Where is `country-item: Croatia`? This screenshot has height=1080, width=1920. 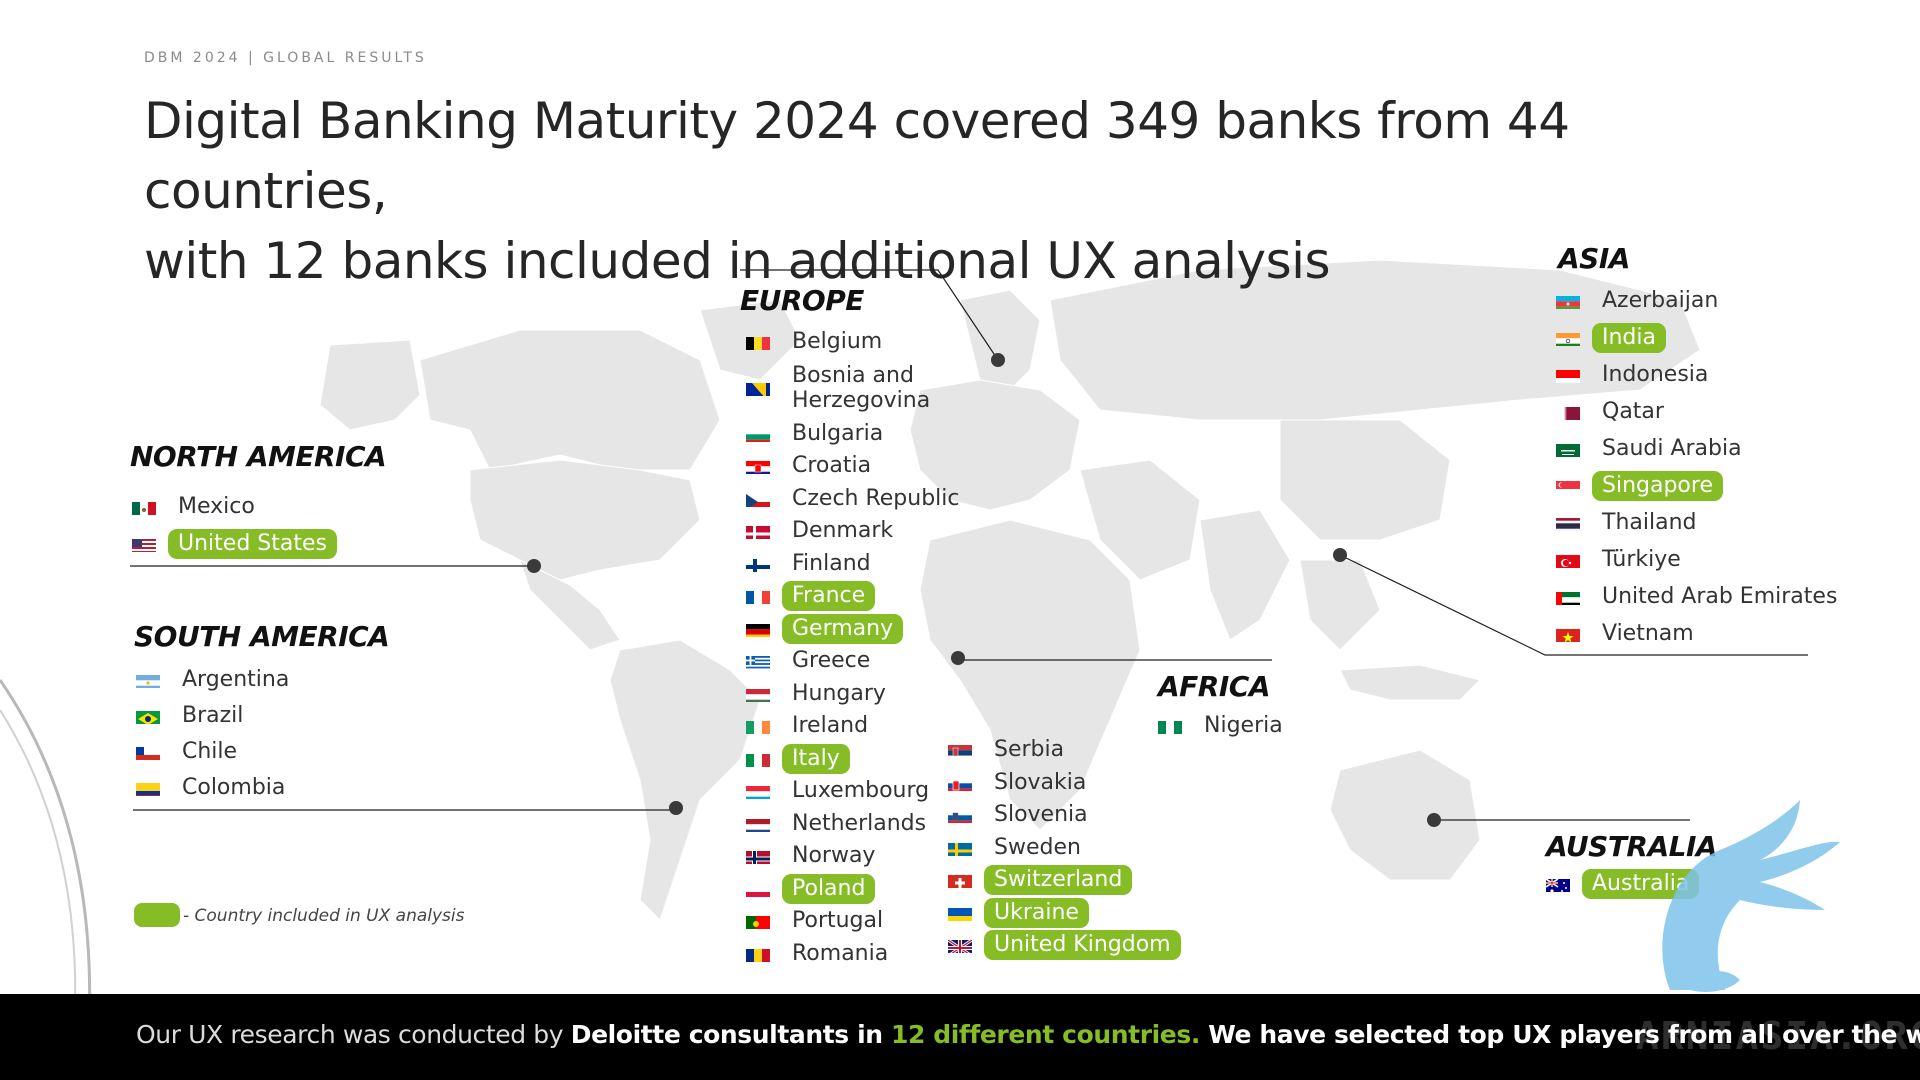 country-item: Croatia is located at coordinates (859, 466).